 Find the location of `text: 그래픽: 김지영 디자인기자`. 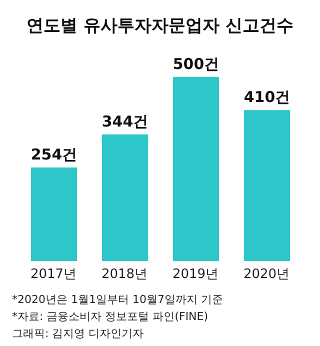

text: 그래픽: 김지영 디자인기자 is located at coordinates (78, 334).